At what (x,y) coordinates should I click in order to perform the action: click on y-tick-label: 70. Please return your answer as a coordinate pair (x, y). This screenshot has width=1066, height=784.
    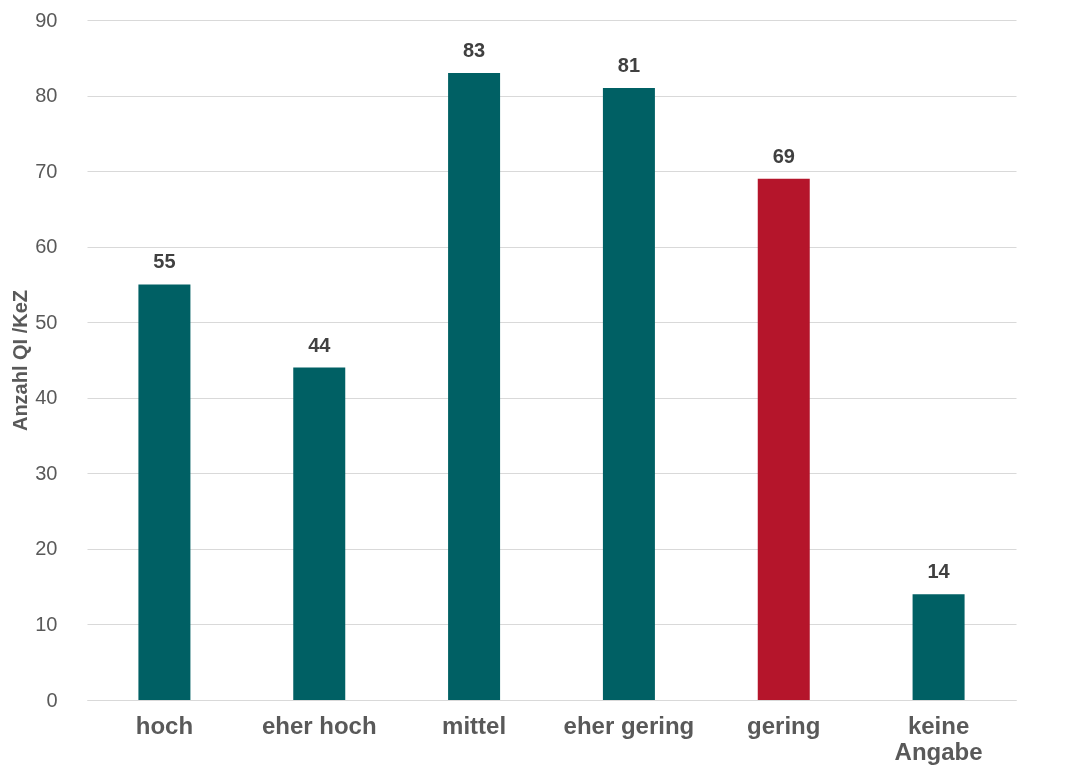
    Looking at the image, I should click on (46, 170).